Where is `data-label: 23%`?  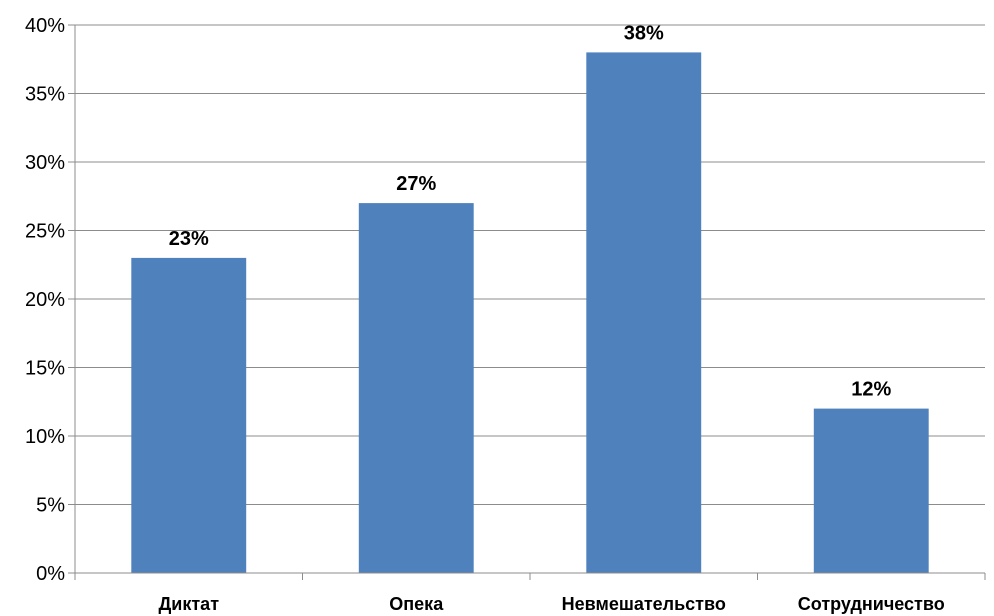 data-label: 23% is located at coordinates (189, 239).